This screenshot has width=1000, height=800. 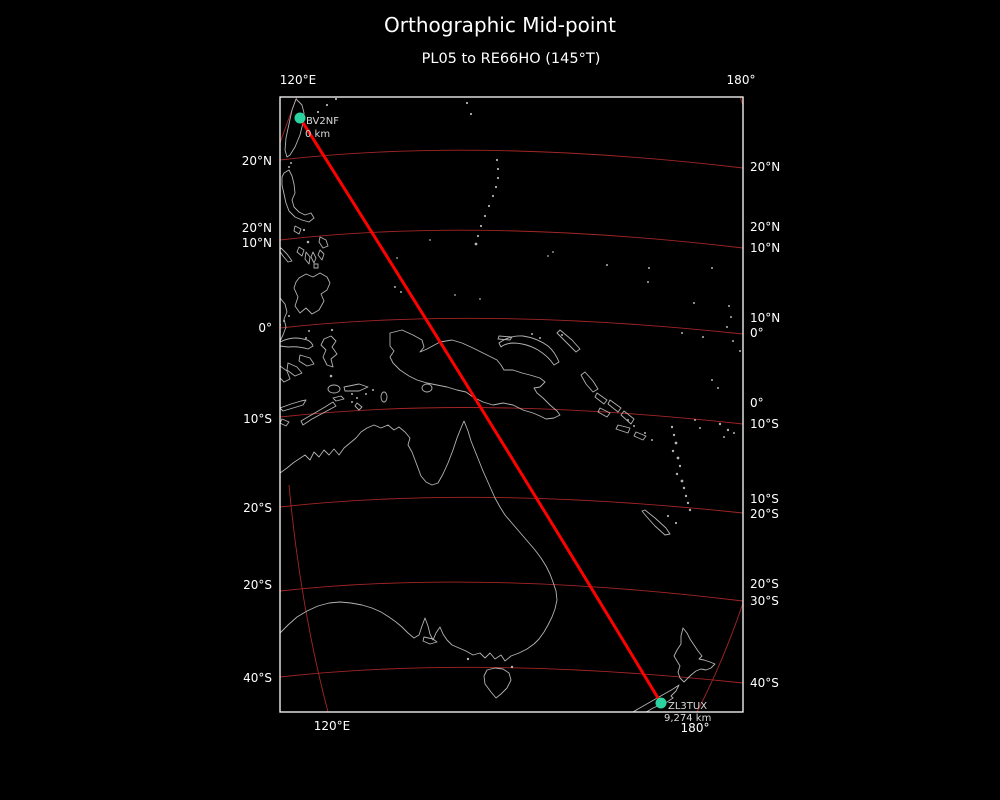 What do you see at coordinates (297, 230) in the screenshot?
I see `coast-mindoro` at bounding box center [297, 230].